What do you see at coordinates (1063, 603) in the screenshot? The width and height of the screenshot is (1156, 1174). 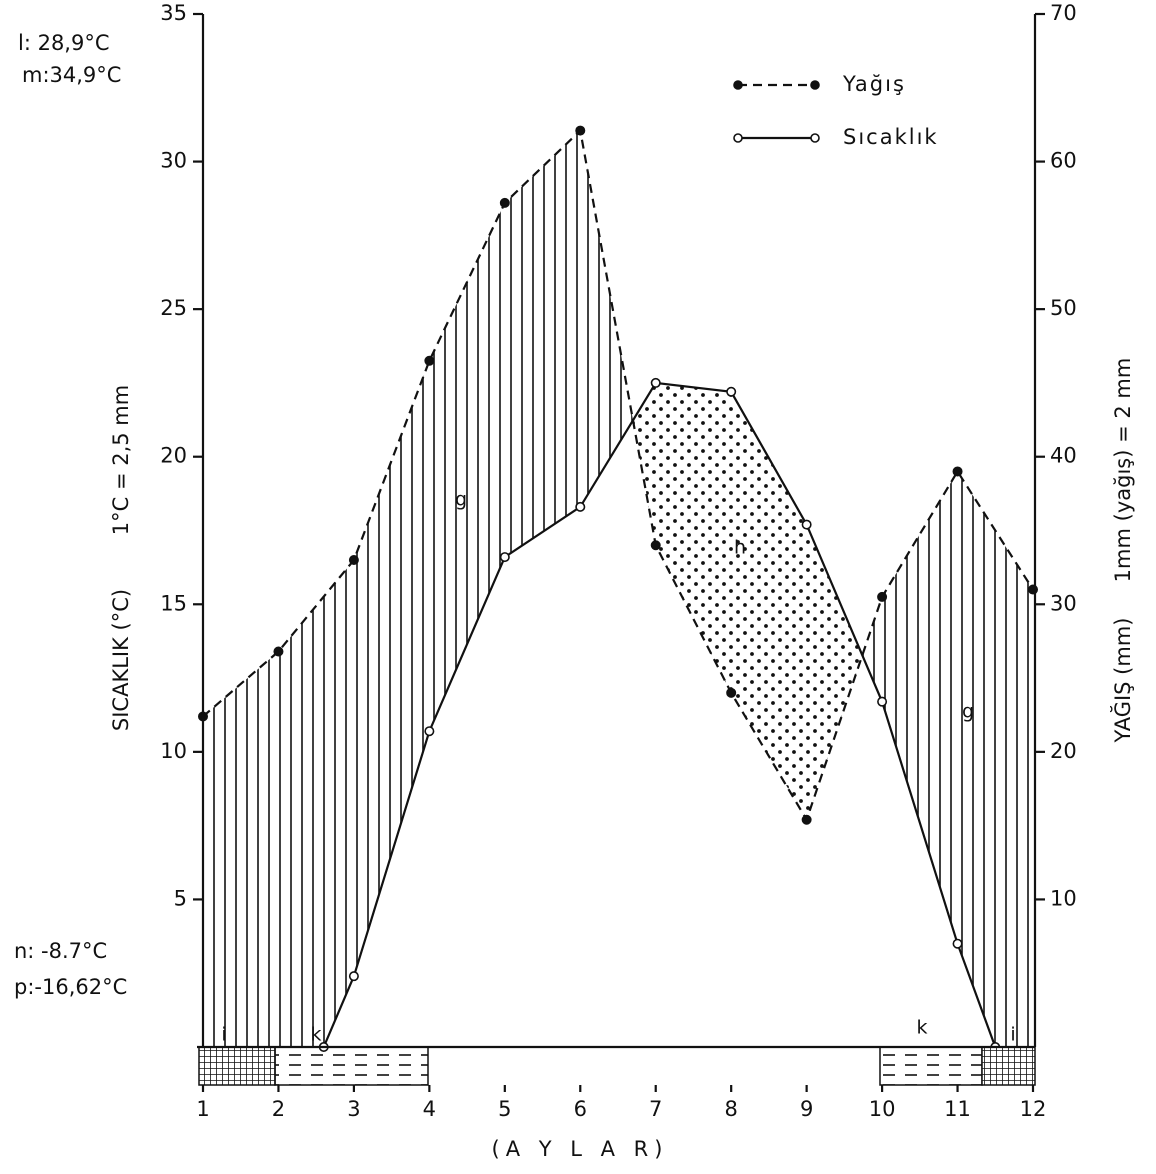 I see `y2-tick-label: 30` at bounding box center [1063, 603].